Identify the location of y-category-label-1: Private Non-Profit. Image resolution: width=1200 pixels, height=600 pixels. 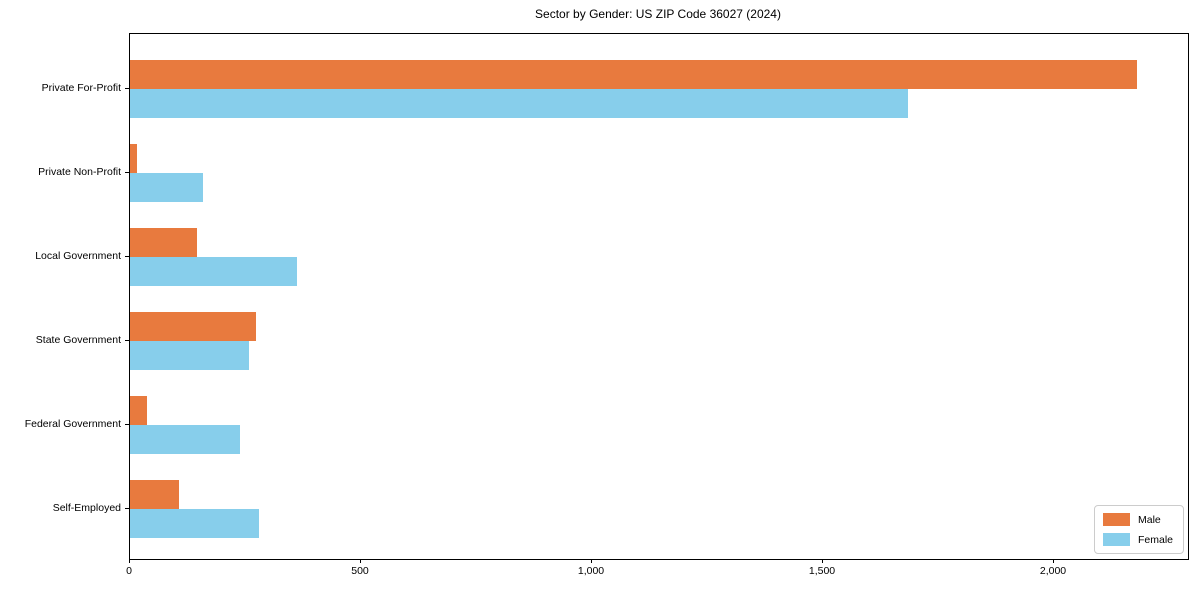
(79, 172).